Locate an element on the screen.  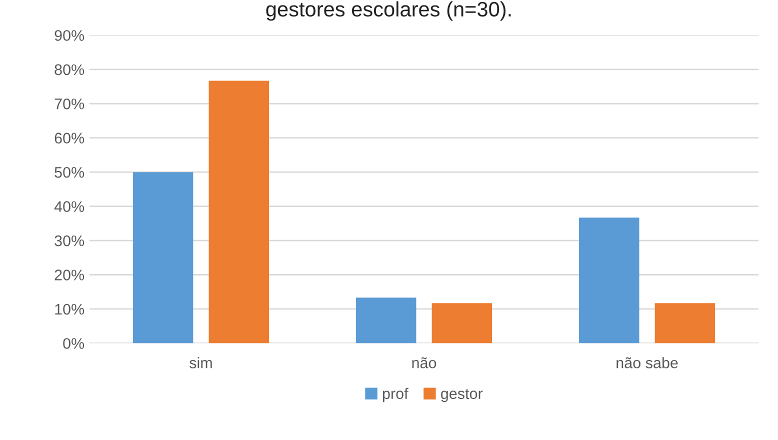
y-tick-label: 10% is located at coordinates (69, 309).